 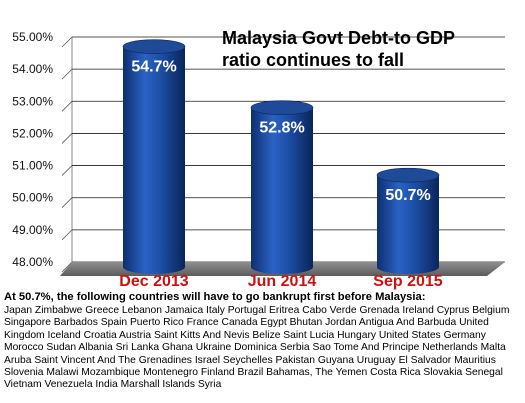 What do you see at coordinates (32, 198) in the screenshot?
I see `y-tick-label: 50.00%` at bounding box center [32, 198].